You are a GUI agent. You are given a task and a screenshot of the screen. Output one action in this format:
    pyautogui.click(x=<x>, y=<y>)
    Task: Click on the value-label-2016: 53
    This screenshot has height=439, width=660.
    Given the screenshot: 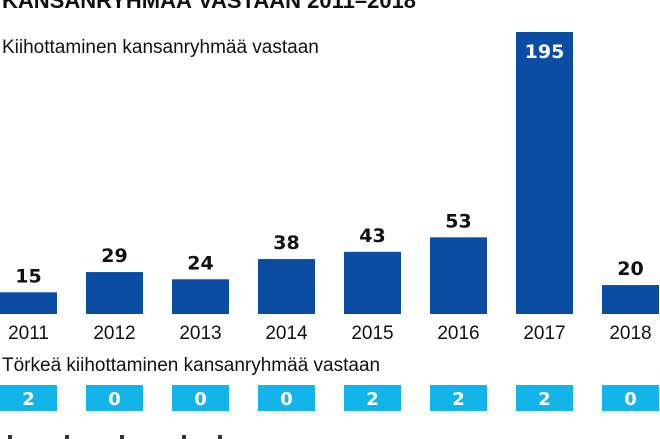 What is the action you would take?
    pyautogui.click(x=458, y=221)
    